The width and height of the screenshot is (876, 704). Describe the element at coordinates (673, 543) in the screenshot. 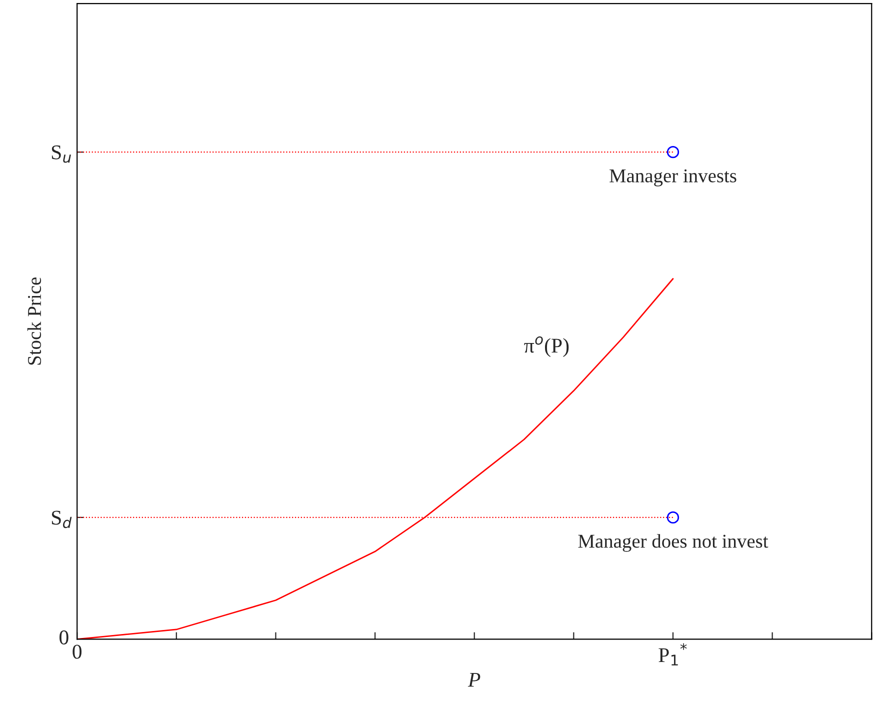

I see `annotation: Manager does not invest` at that location.